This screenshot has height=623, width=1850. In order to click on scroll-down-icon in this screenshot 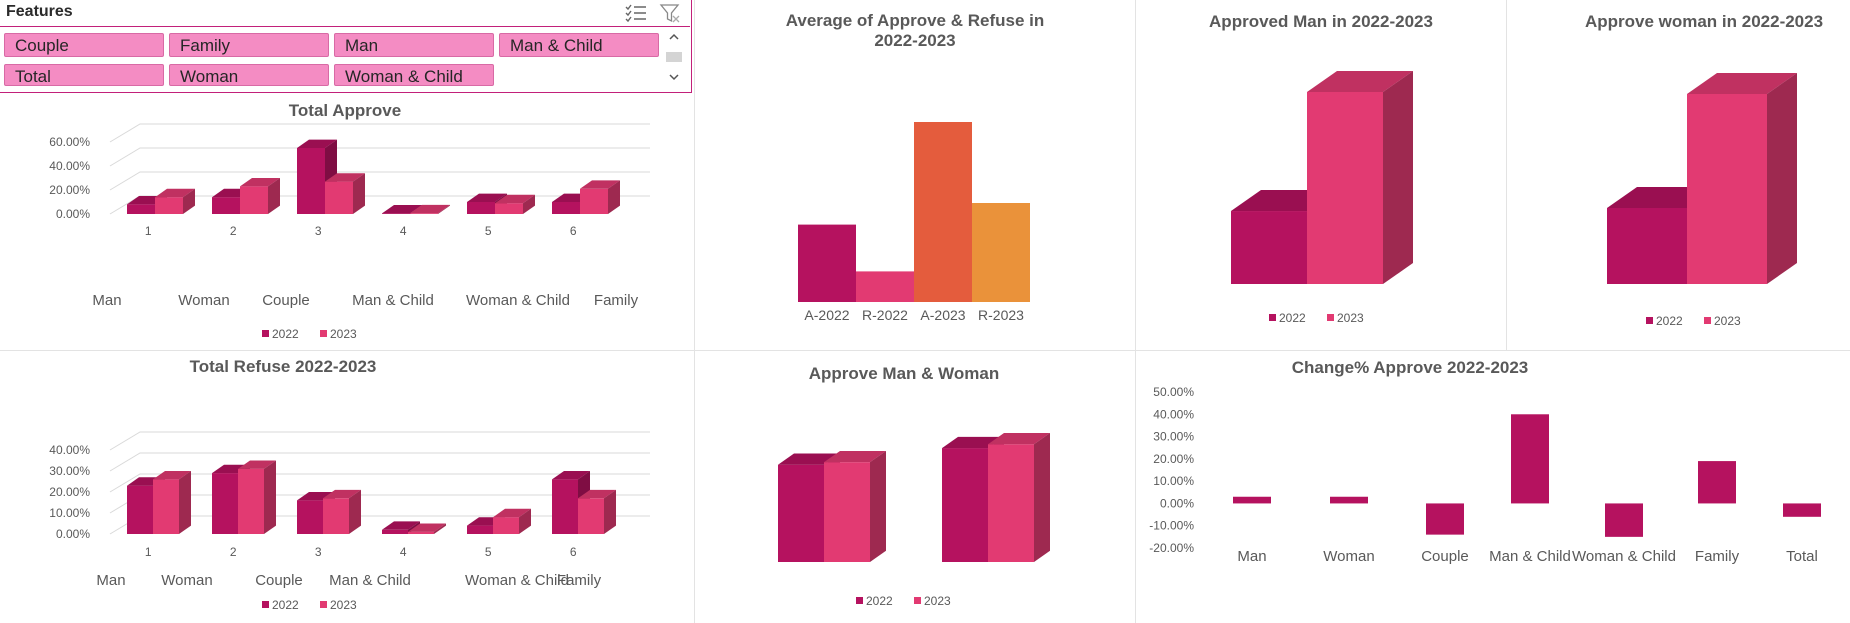, I will do `click(674, 77)`.